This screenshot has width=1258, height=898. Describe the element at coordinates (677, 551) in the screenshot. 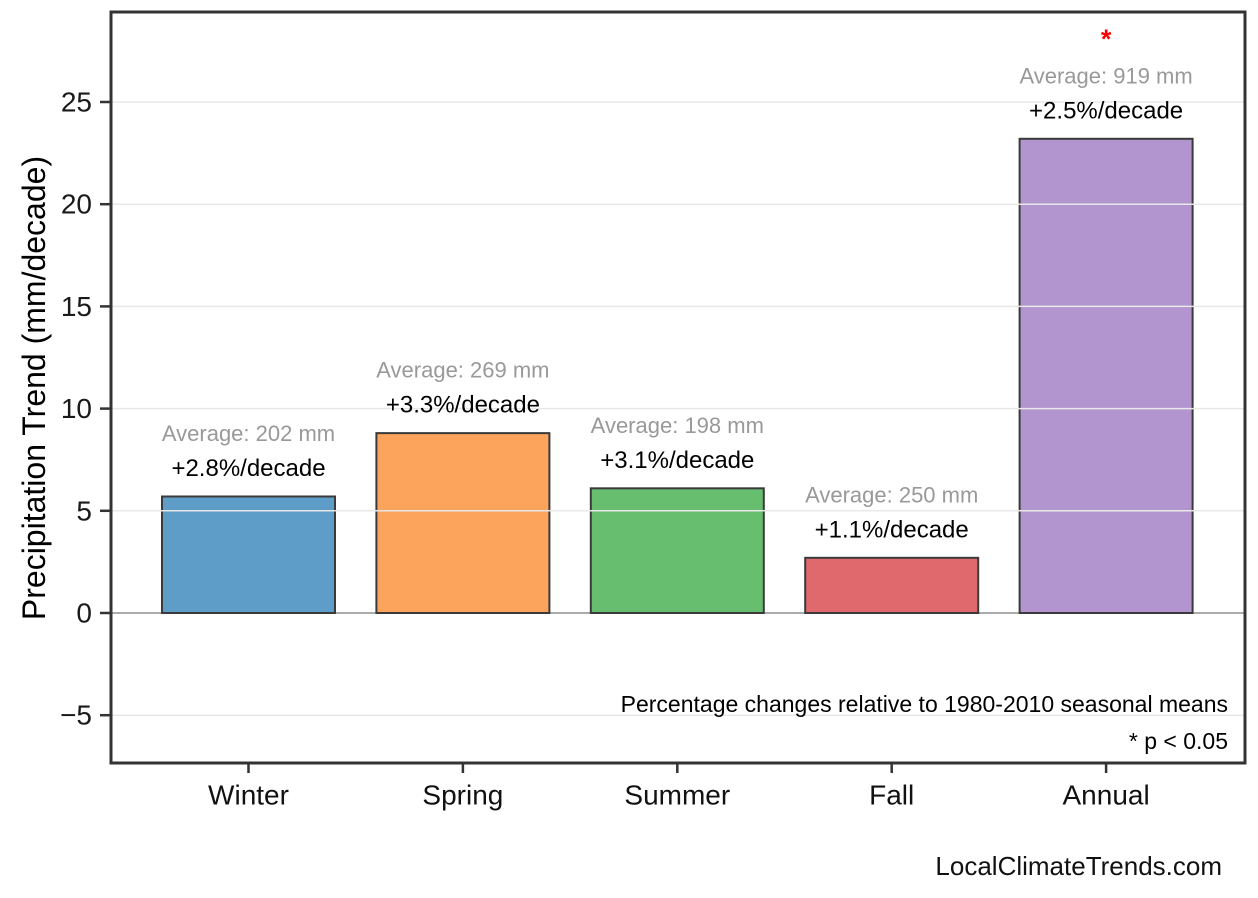

I see `bar-summer` at that location.